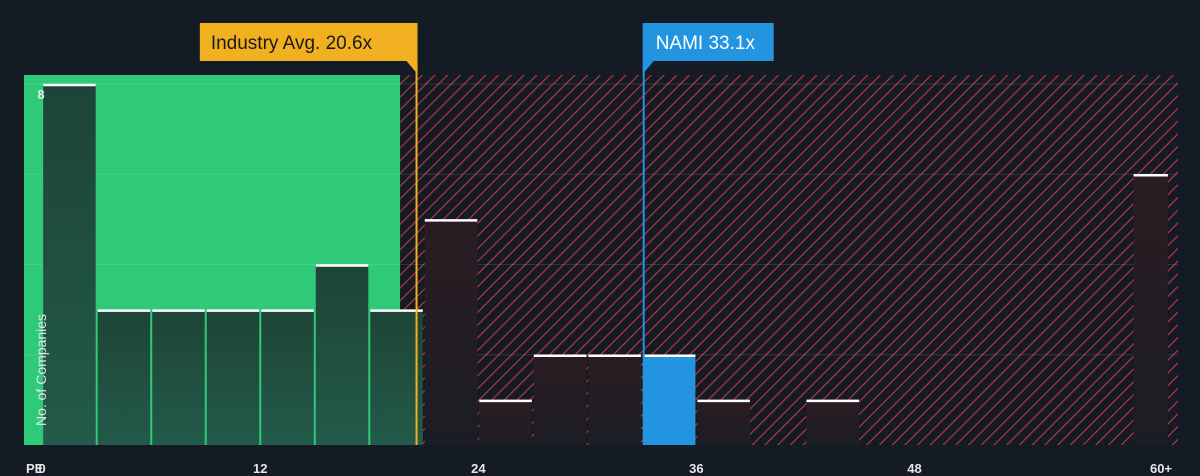 The image size is (1200, 476). I want to click on industry-avg-callout-pointer, so click(412, 67).